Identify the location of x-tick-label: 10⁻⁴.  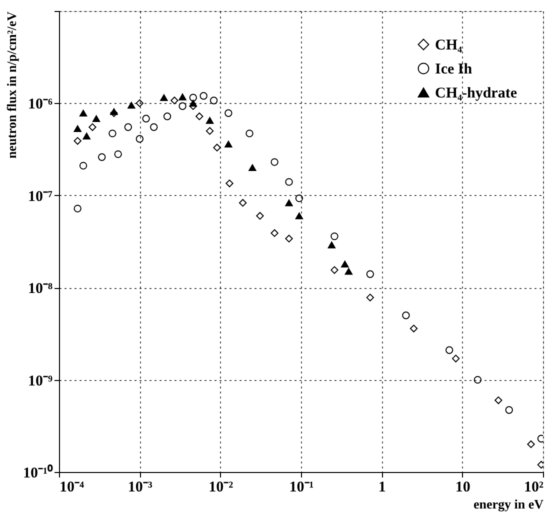
(72, 488).